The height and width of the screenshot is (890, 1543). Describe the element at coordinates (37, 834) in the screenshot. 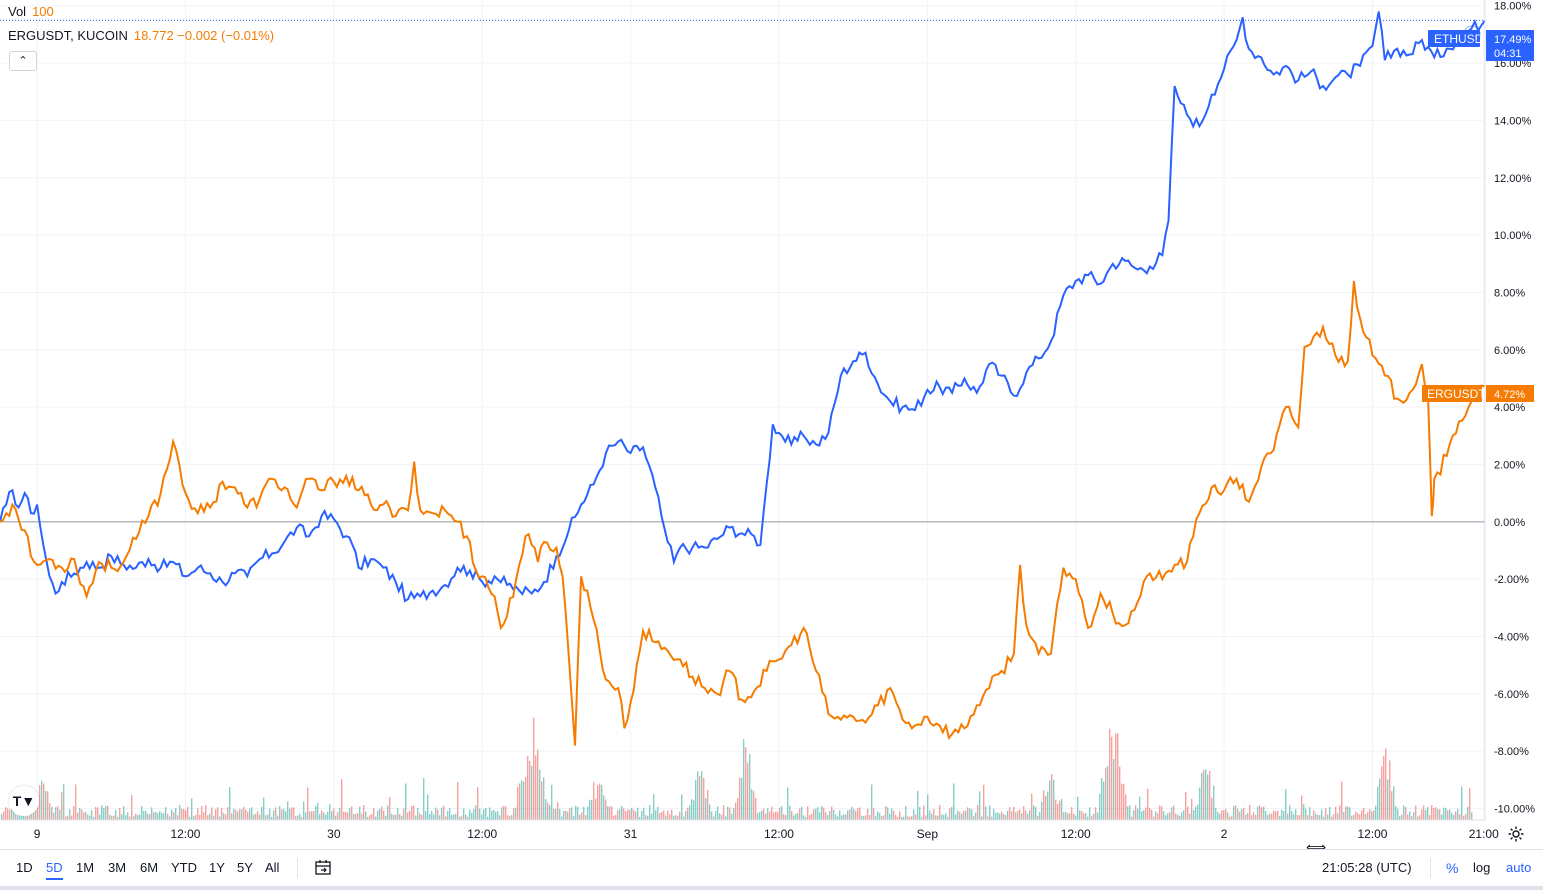

I see `x-tick-label: 9` at that location.